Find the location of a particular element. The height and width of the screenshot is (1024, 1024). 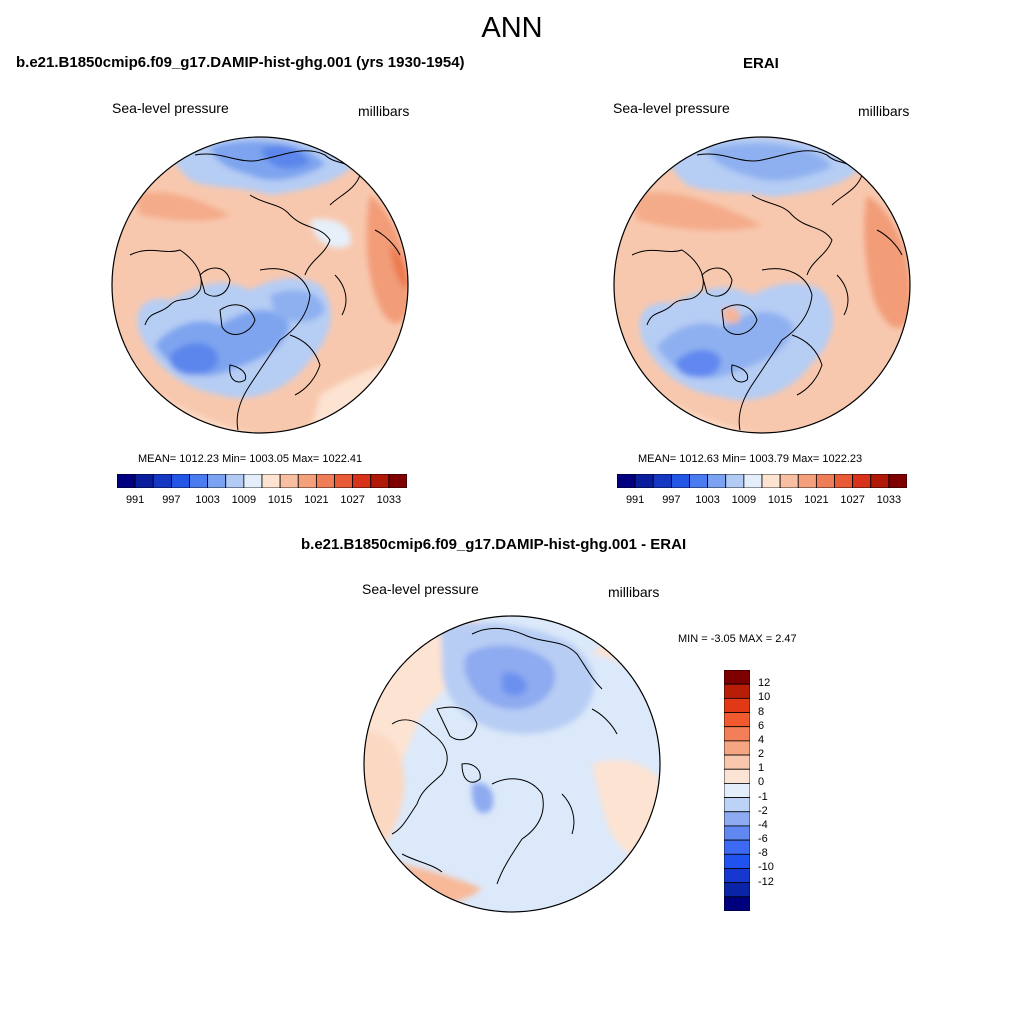

colorbar-tick-label: 0 is located at coordinates (761, 782).